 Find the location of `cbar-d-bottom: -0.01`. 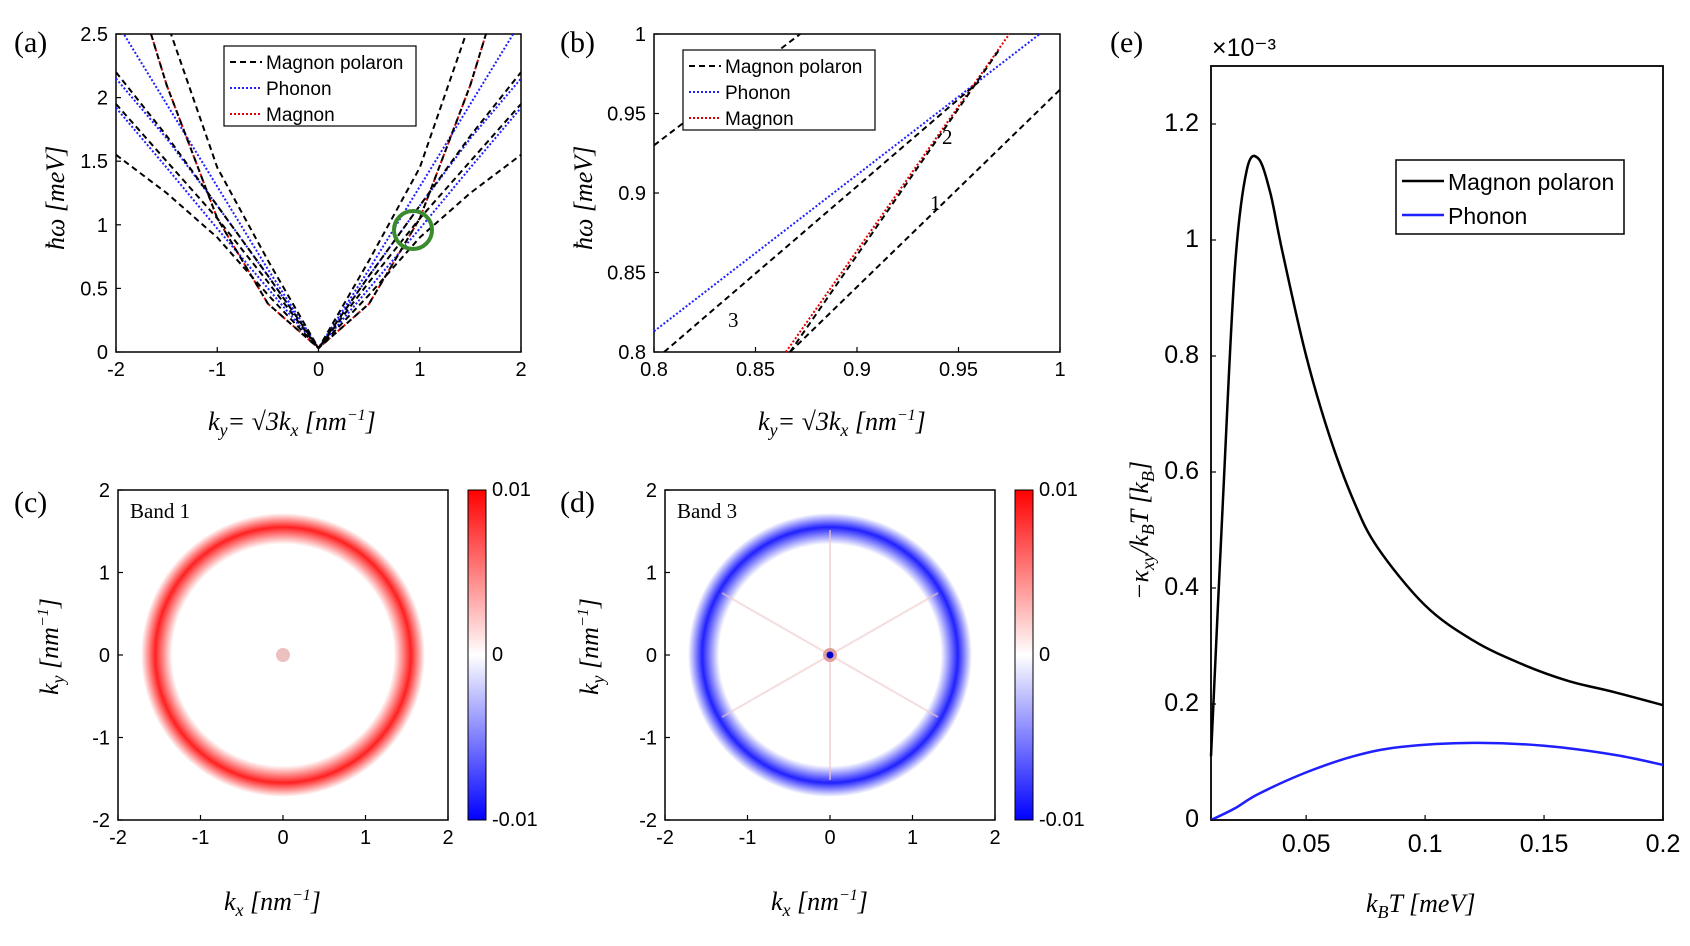

cbar-d-bottom: -0.01 is located at coordinates (1062, 820).